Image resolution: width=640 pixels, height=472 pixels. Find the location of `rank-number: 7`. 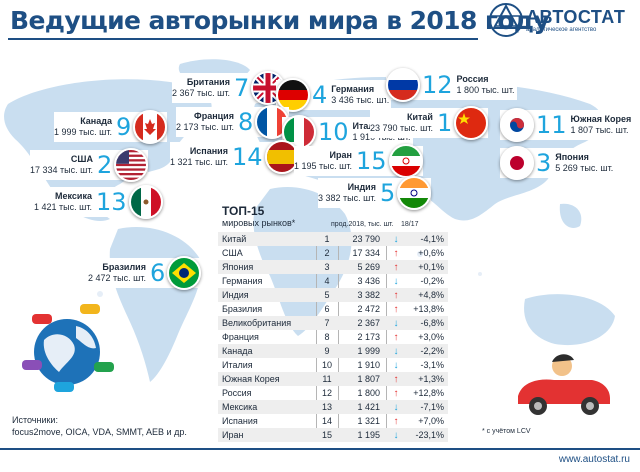

rank-number: 7 is located at coordinates (241, 88).